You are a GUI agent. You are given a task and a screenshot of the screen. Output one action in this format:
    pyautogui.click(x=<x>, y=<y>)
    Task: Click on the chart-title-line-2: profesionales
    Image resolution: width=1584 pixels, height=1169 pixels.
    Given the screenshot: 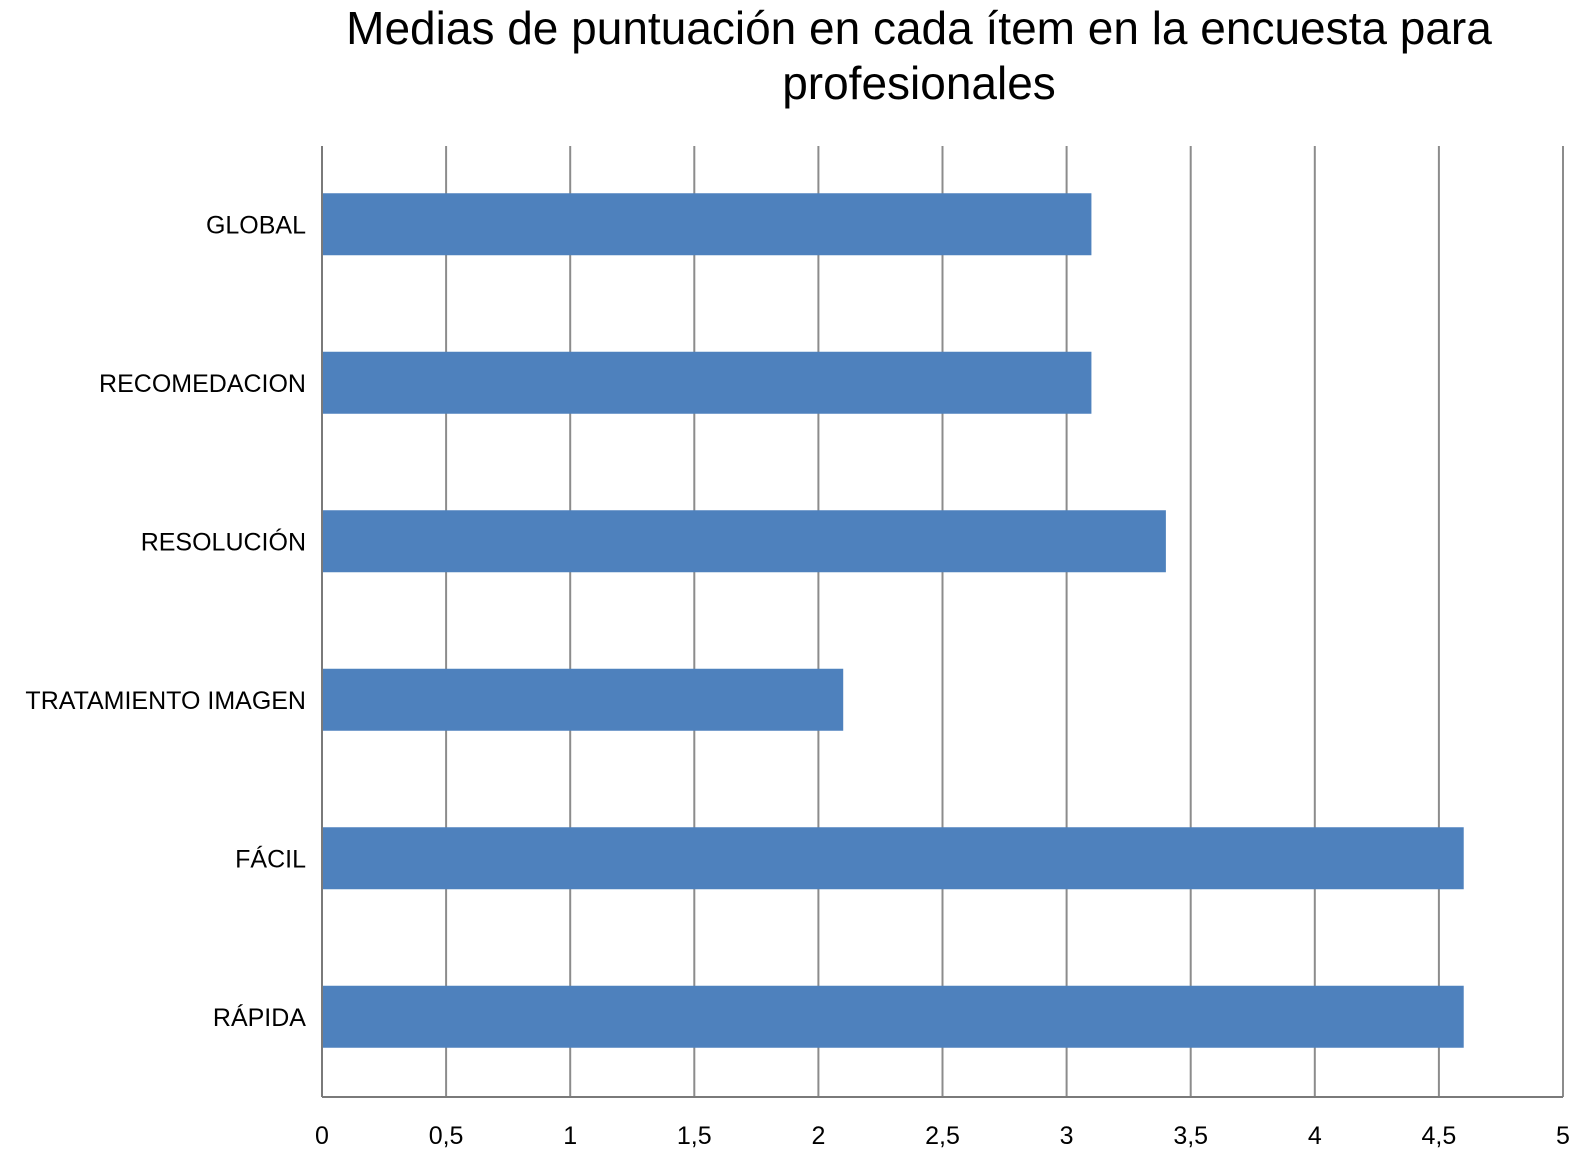 What is the action you would take?
    pyautogui.click(x=919, y=83)
    